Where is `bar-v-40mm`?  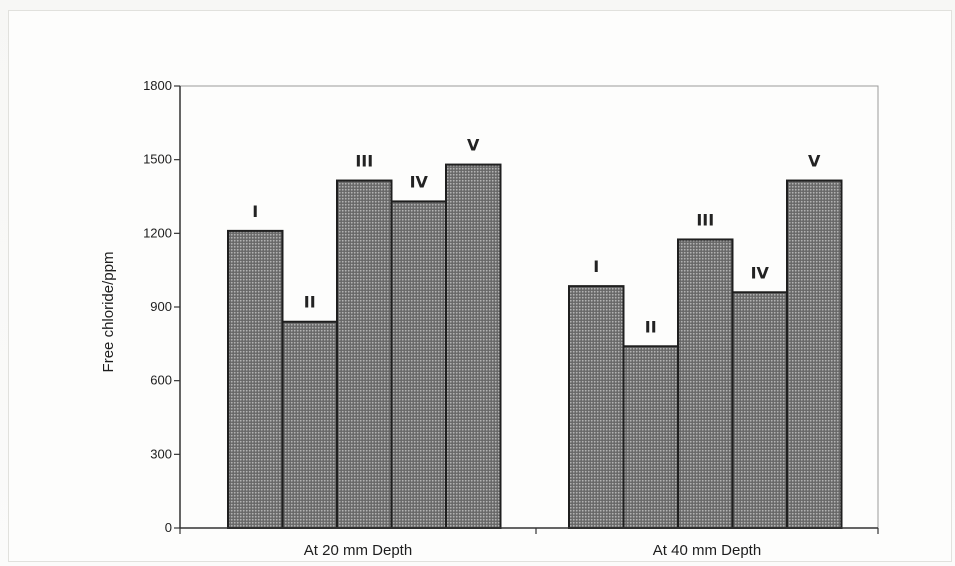 bar-v-40mm is located at coordinates (814, 354).